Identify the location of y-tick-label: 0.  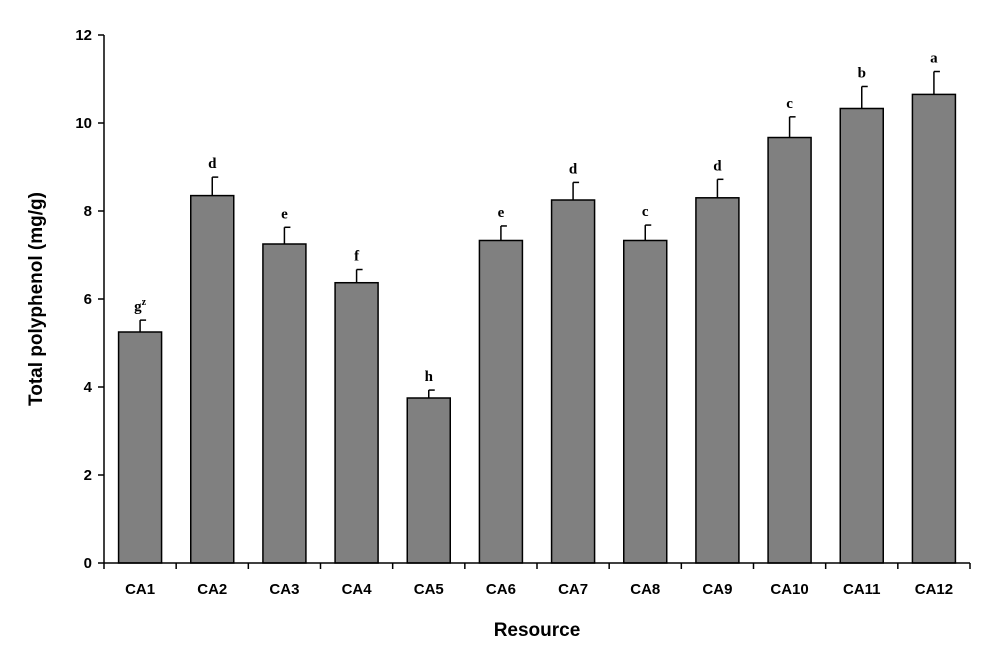
(88, 563).